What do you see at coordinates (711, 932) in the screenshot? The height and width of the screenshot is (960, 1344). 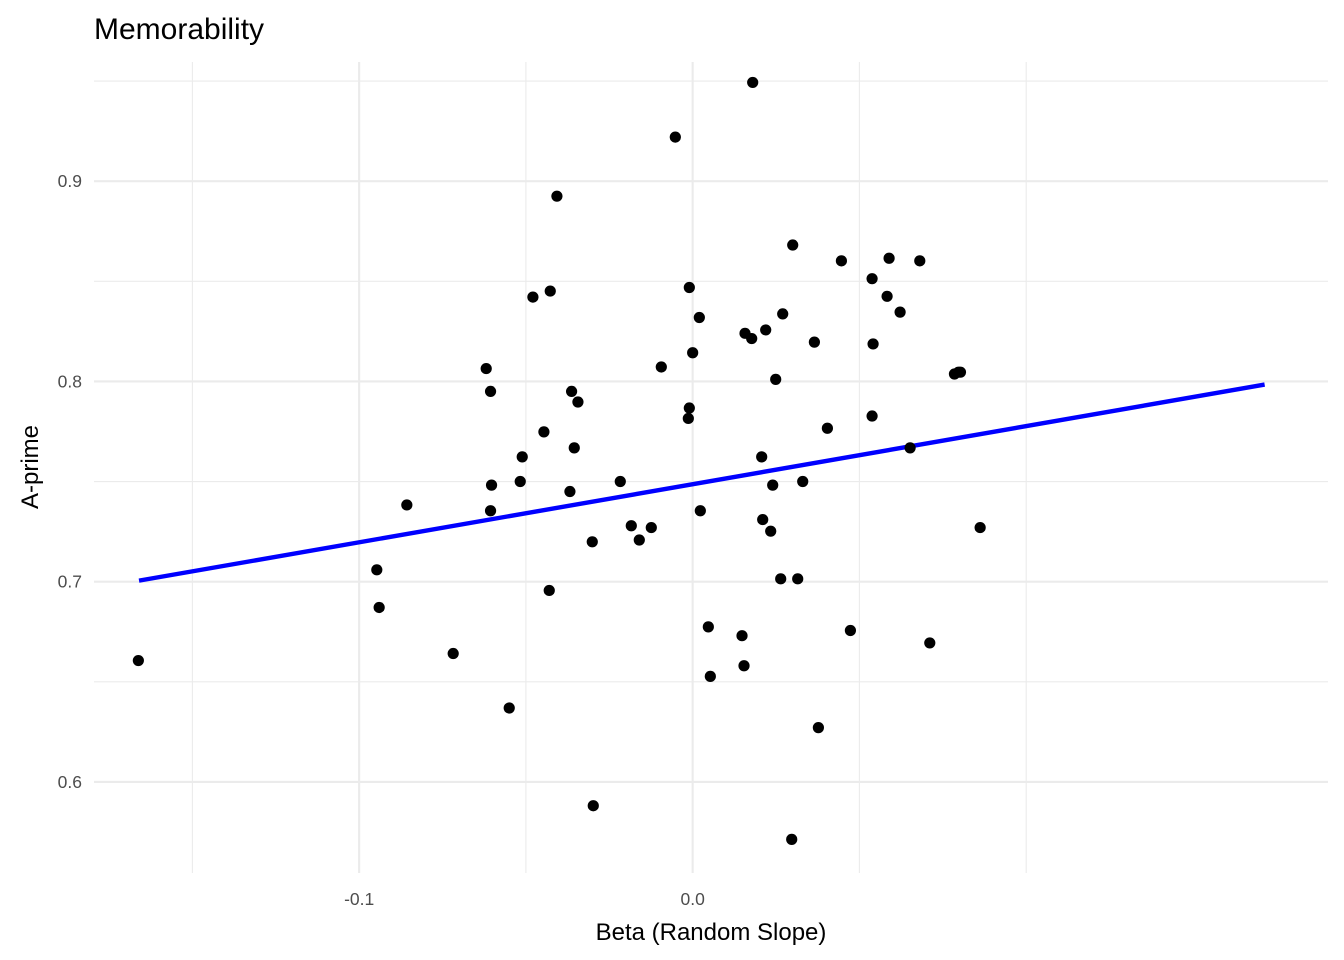 I see `x-axis-title: Beta (Random Slope)` at bounding box center [711, 932].